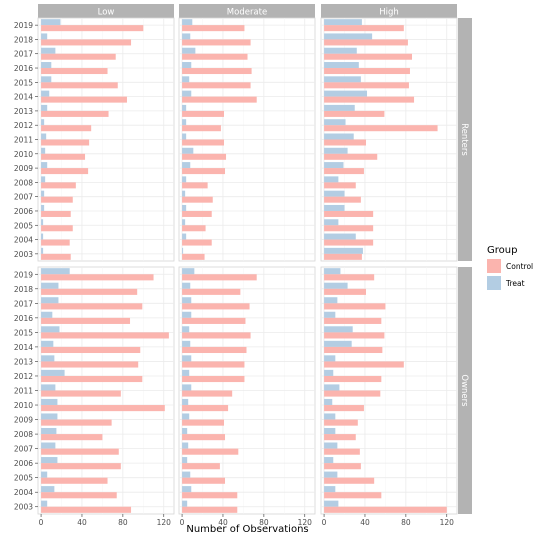  Describe the element at coordinates (86, 509) in the screenshot. I see `bar-control-2003` at that location.